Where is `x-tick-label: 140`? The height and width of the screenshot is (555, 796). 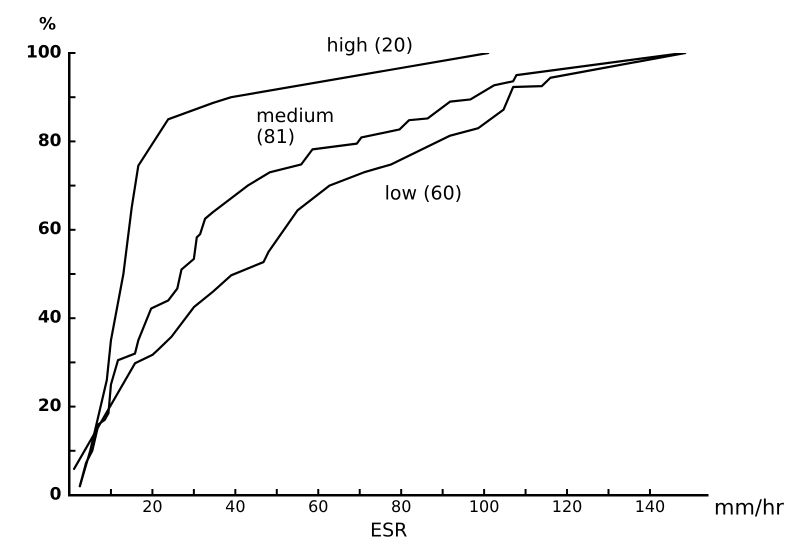 x-tick-label: 140 is located at coordinates (650, 506).